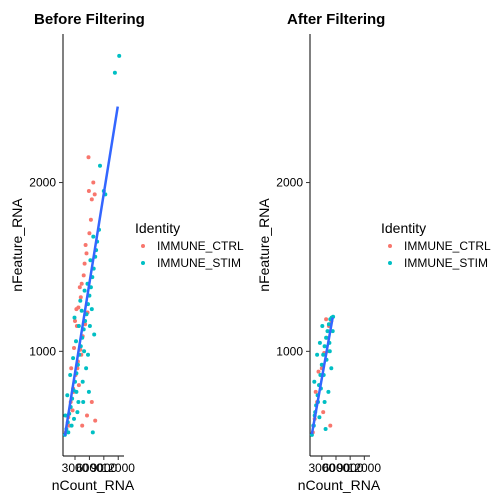 The height and width of the screenshot is (504, 504). What do you see at coordinates (336, 19) in the screenshot?
I see `panel-title: After Filtering` at bounding box center [336, 19].